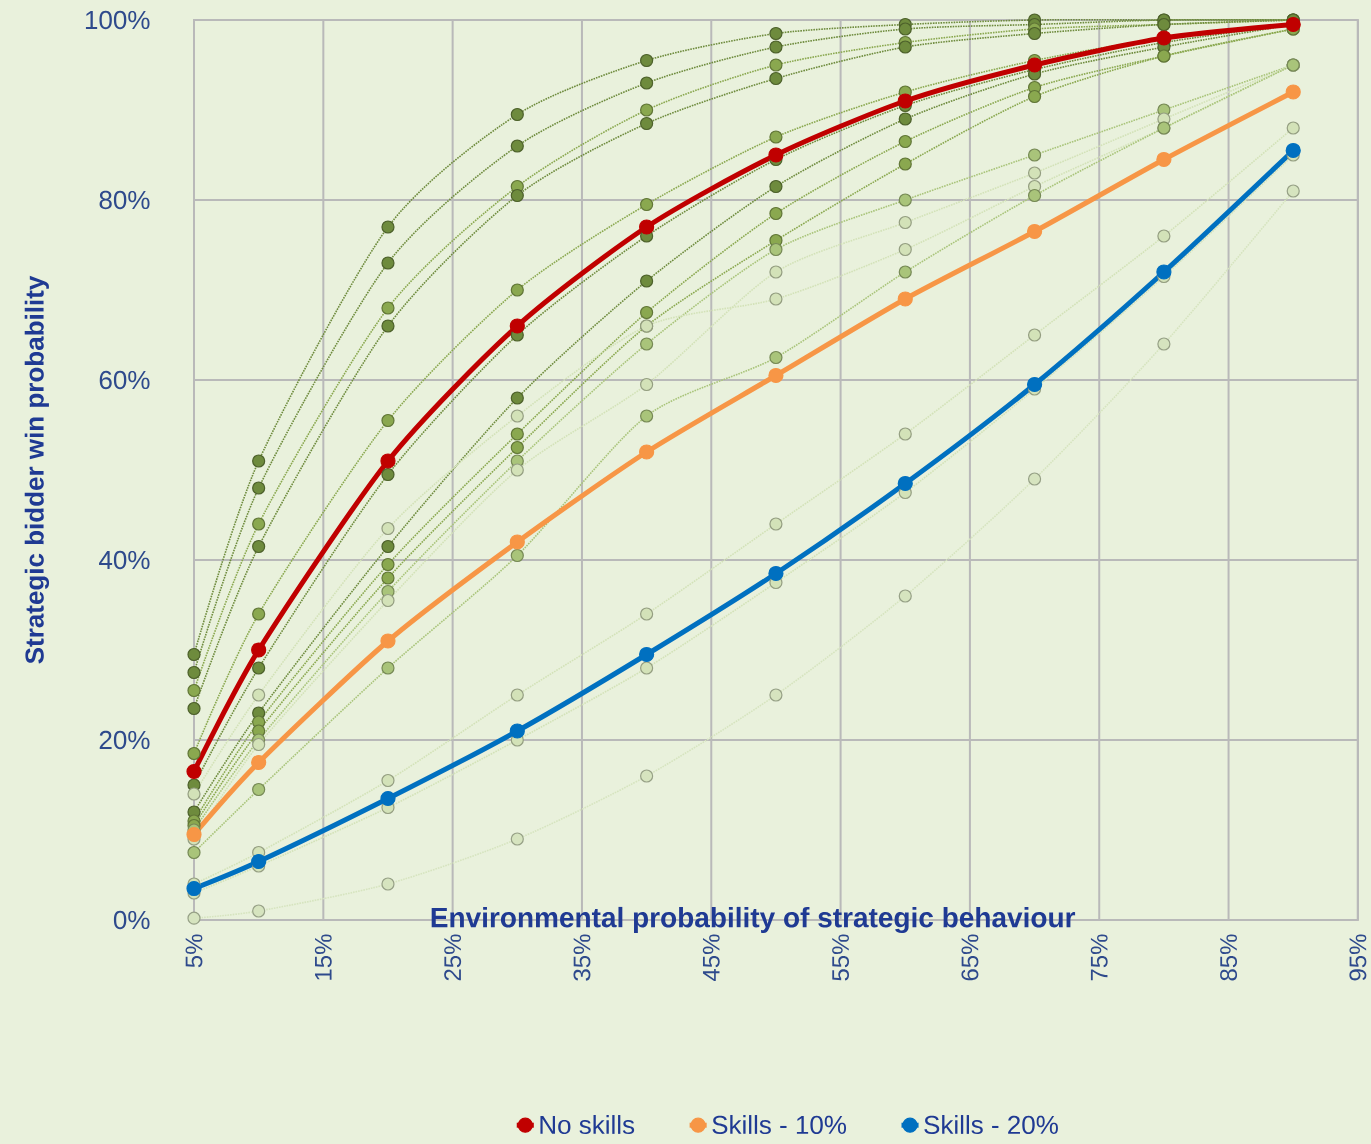 This screenshot has width=1371, height=1144. What do you see at coordinates (453, 957) in the screenshot?
I see `x-tick-label: 25%` at bounding box center [453, 957].